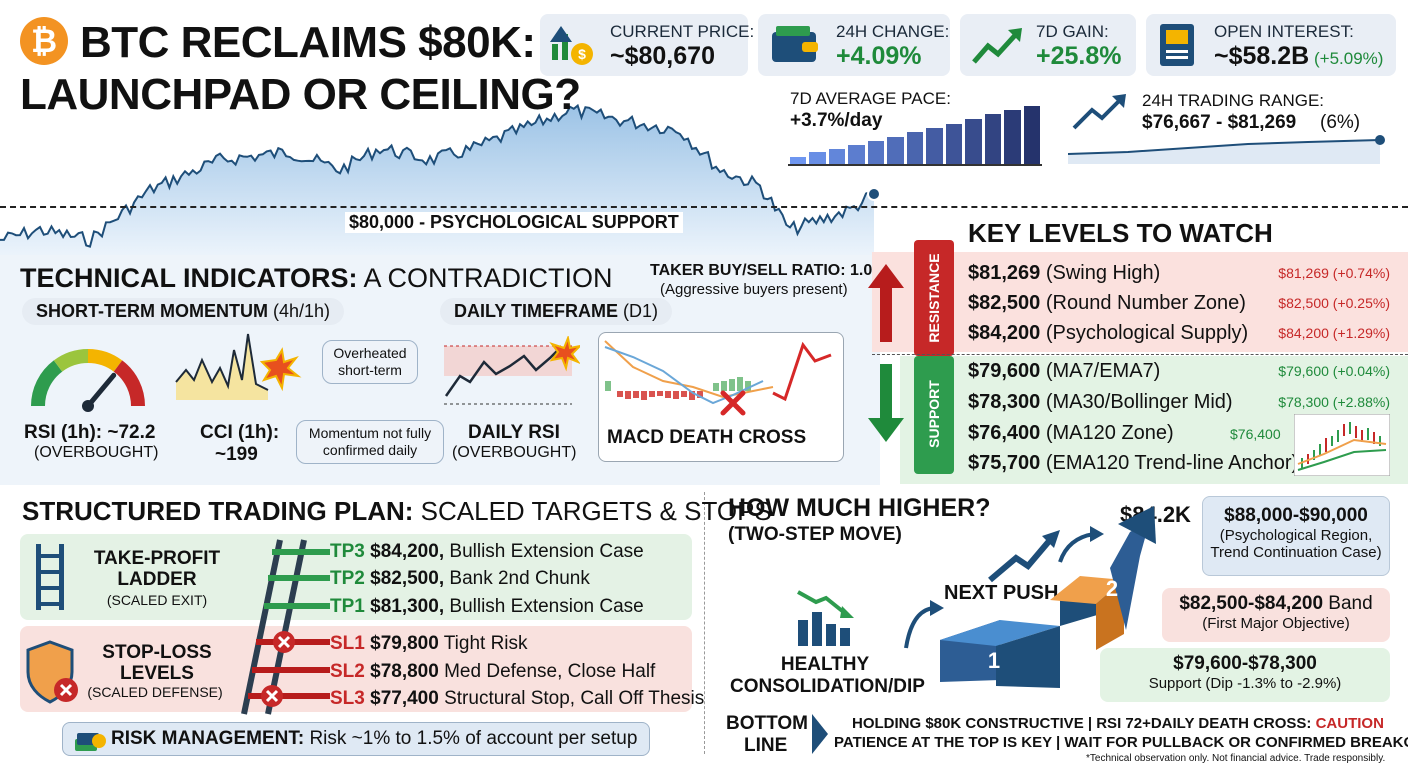 The width and height of the screenshot is (1408, 768). Describe the element at coordinates (96, 452) in the screenshot. I see `rsi-sub: (OVERBOUGHT)` at that location.